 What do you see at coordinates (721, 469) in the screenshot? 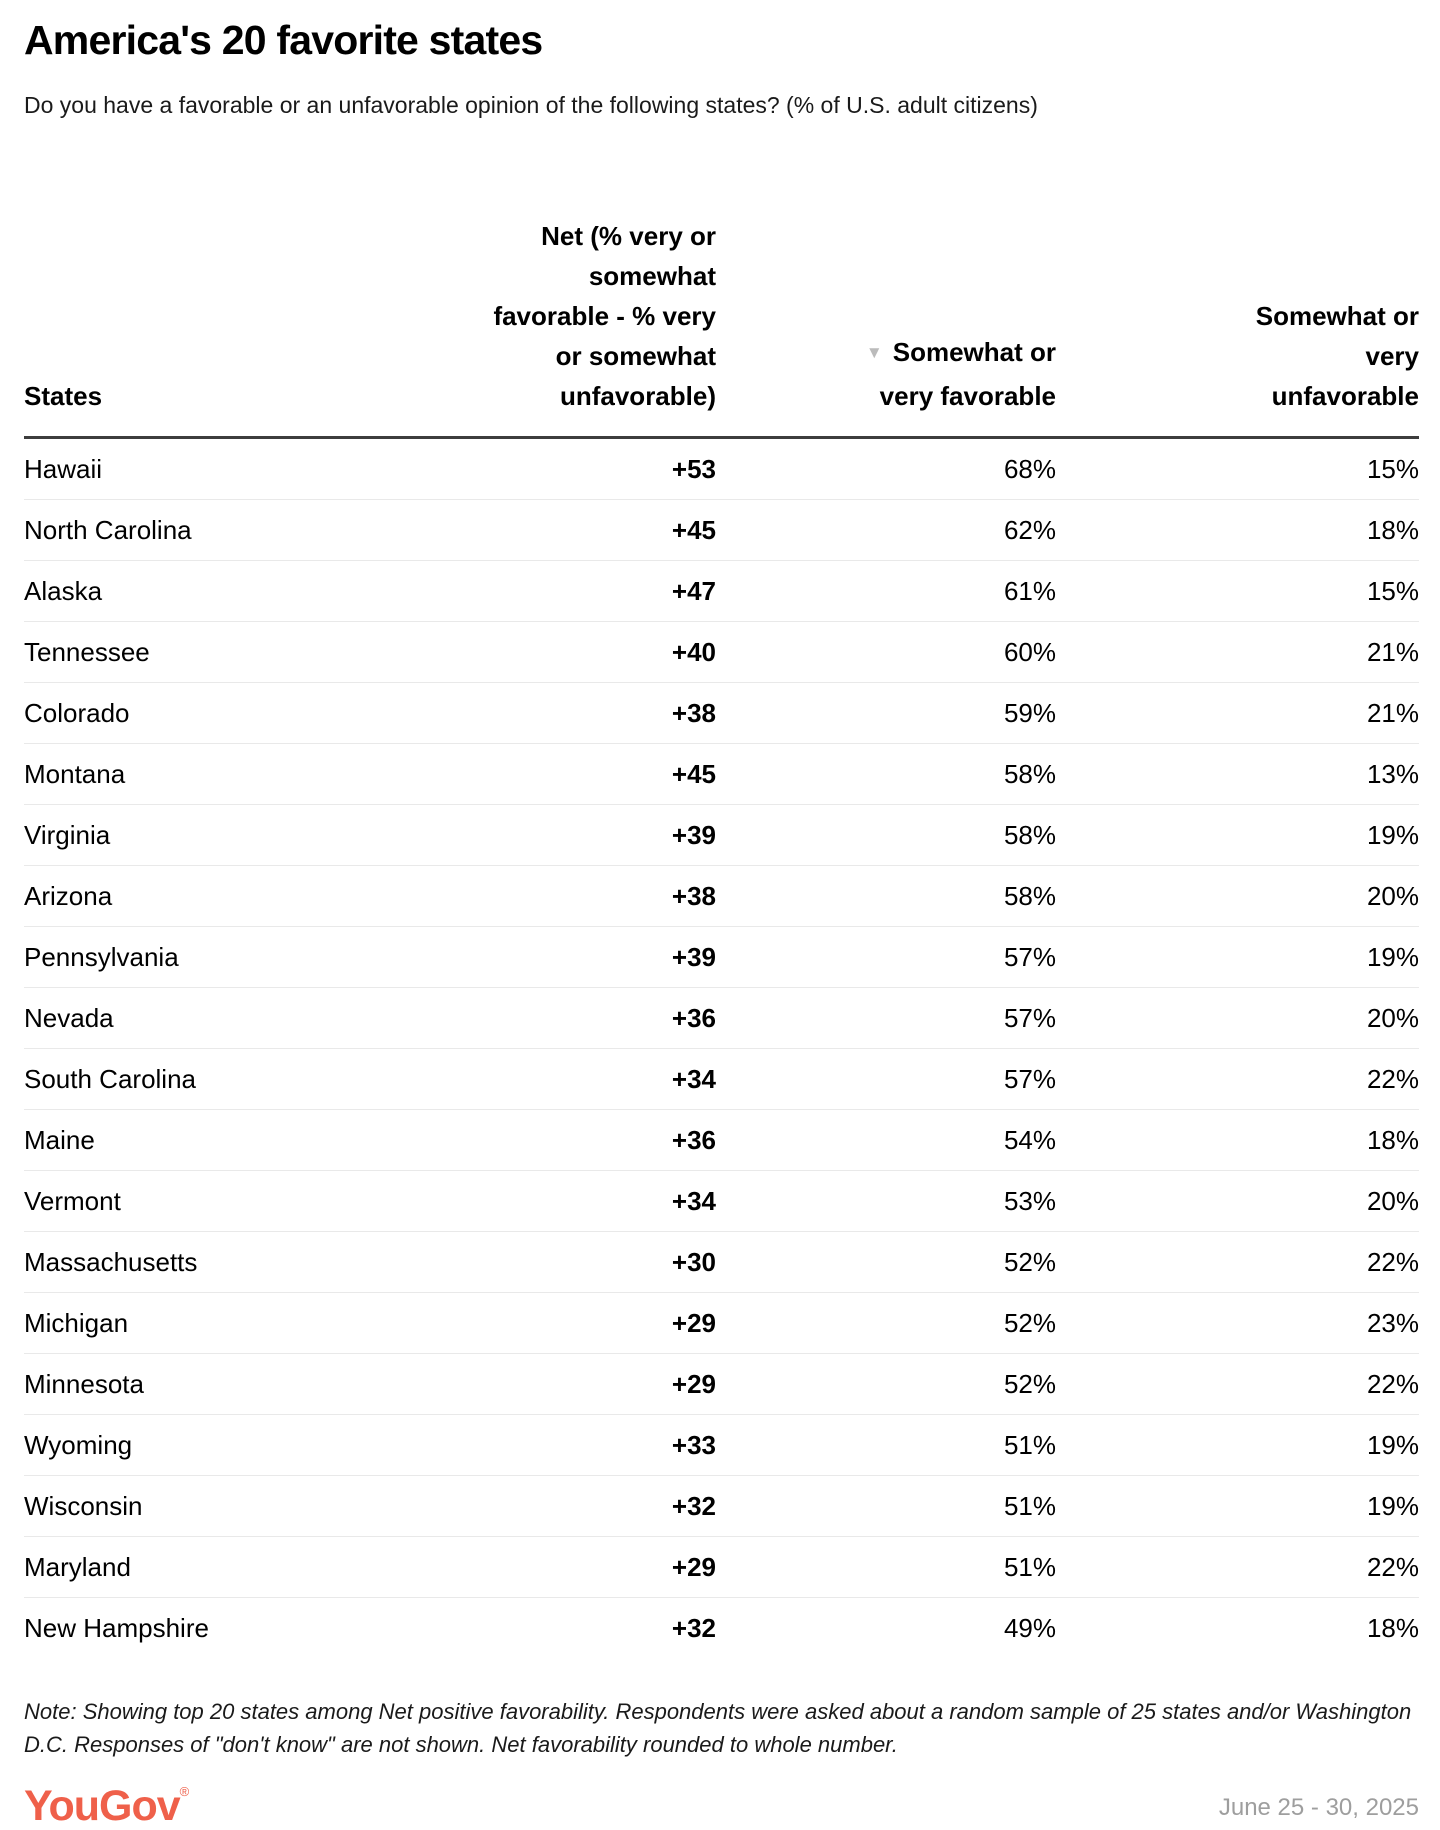
I see `table-row: Hawaii +53 68% 15%` at bounding box center [721, 469].